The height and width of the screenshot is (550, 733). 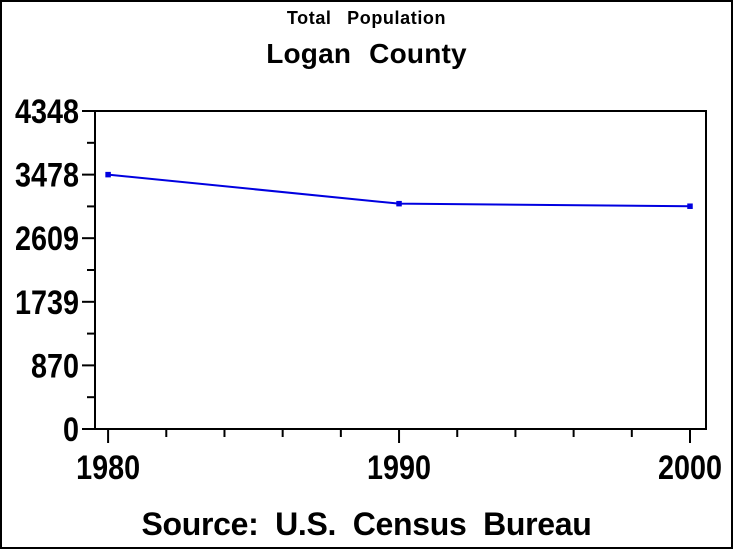 I want to click on x-tick-label: 1990, so click(x=399, y=468).